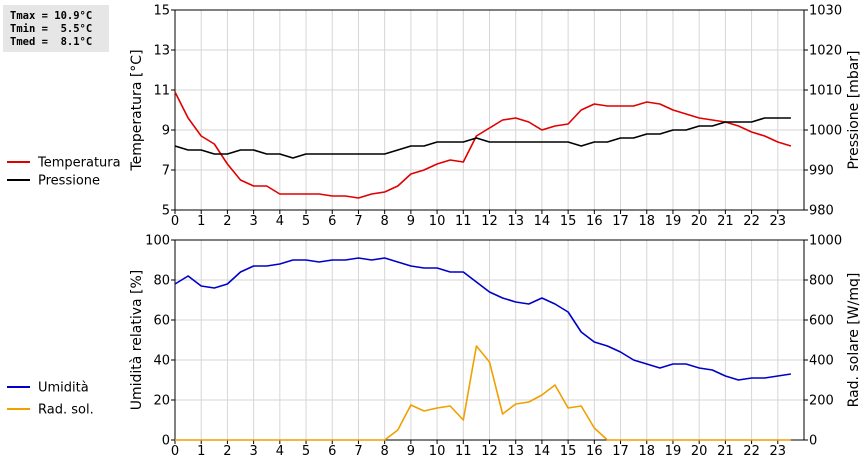  I want to click on series-line-pressione, so click(482, 138).